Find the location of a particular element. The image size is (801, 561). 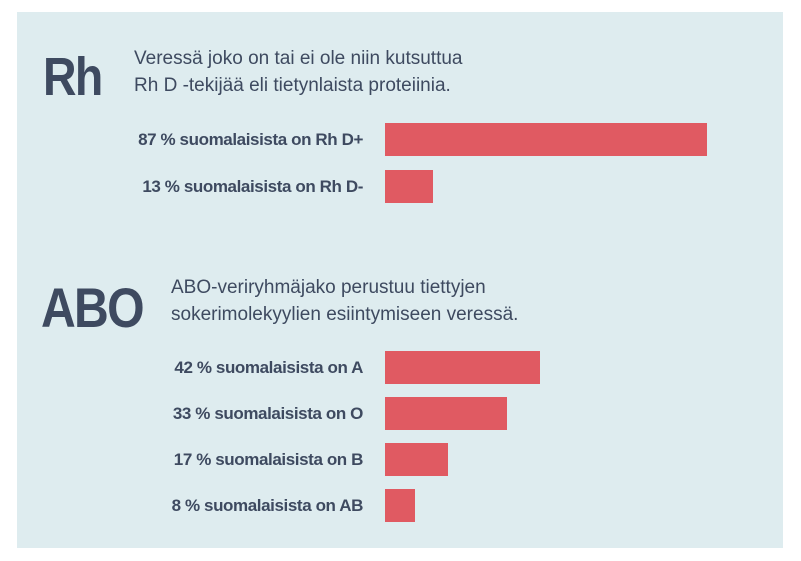

bar-row: 8 % suomalaisista on AB is located at coordinates (400, 506).